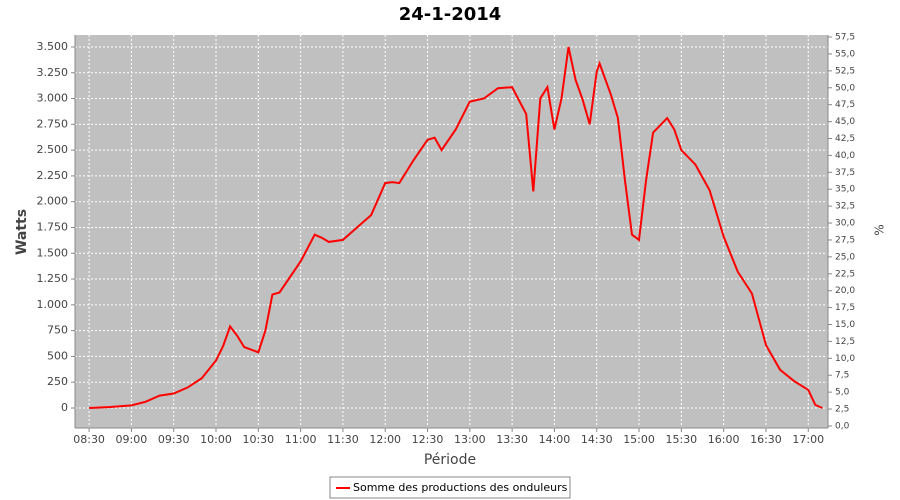 The image size is (900, 500). Describe the element at coordinates (681, 439) in the screenshot. I see `x-tick-label: 15:30` at that location.